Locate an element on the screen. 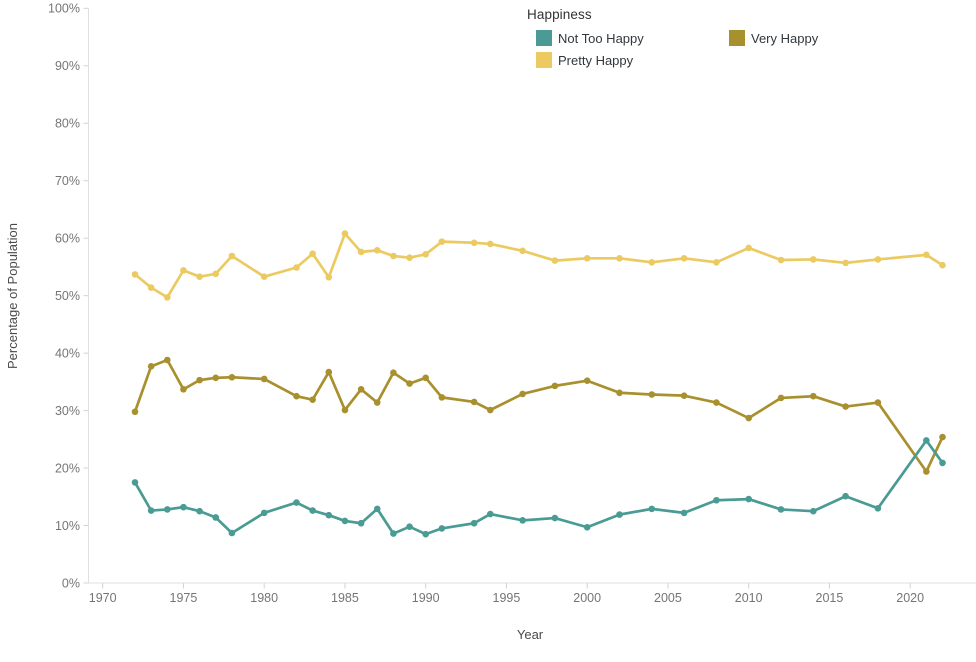 The height and width of the screenshot is (662, 976). legend-item-pretty-happy: Pretty Happy is located at coordinates (584, 60).